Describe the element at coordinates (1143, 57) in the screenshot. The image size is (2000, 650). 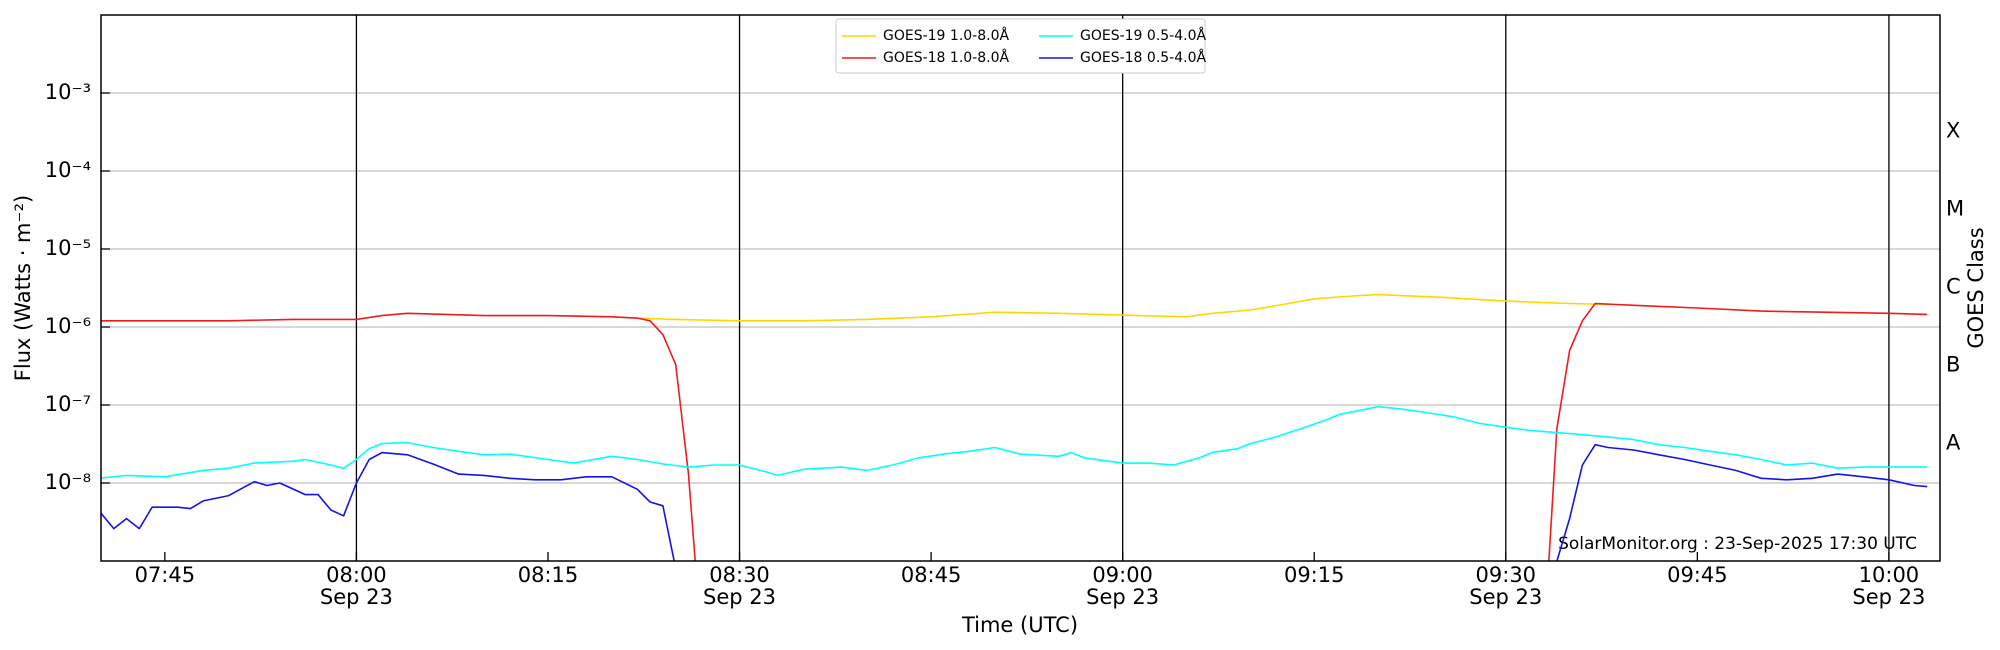
I see `legend-label: GOES-18 0.5-4.0Å` at that location.